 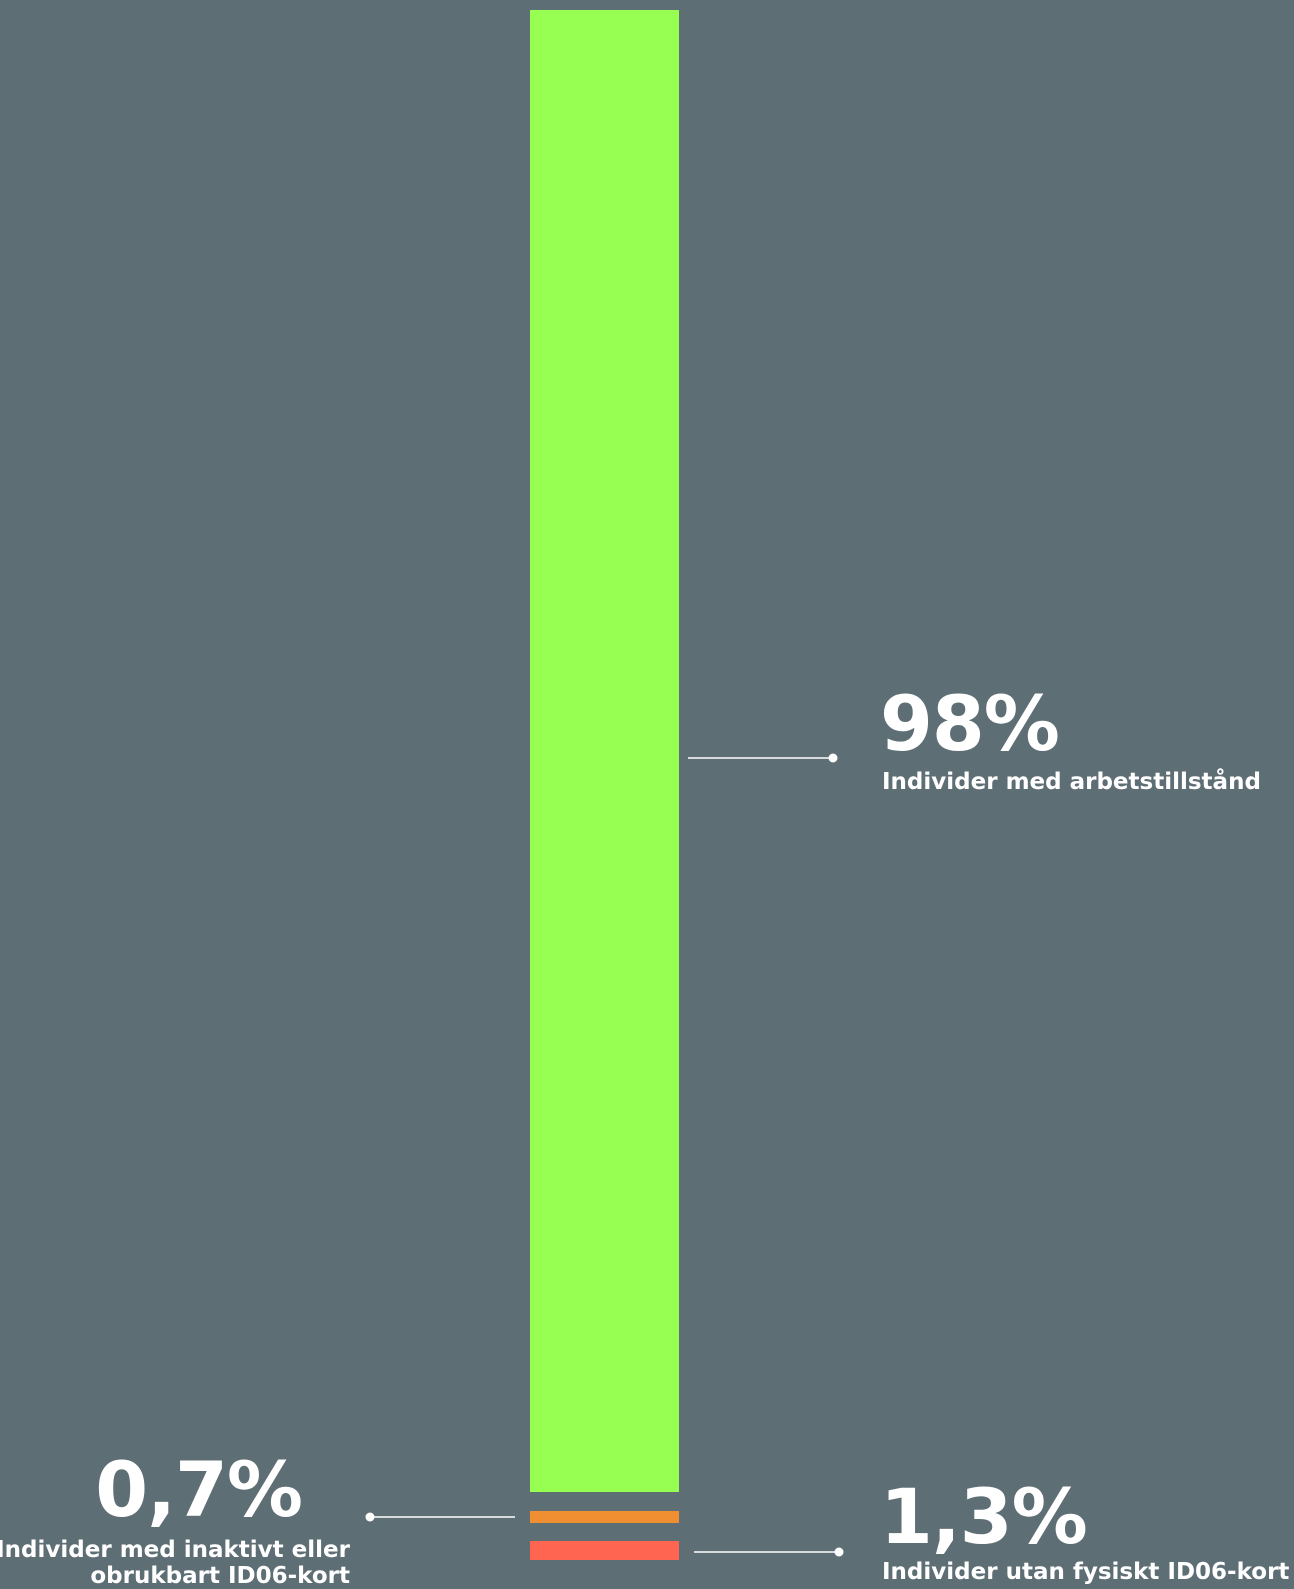 I want to click on bar-segment-work-permit, so click(x=604, y=751).